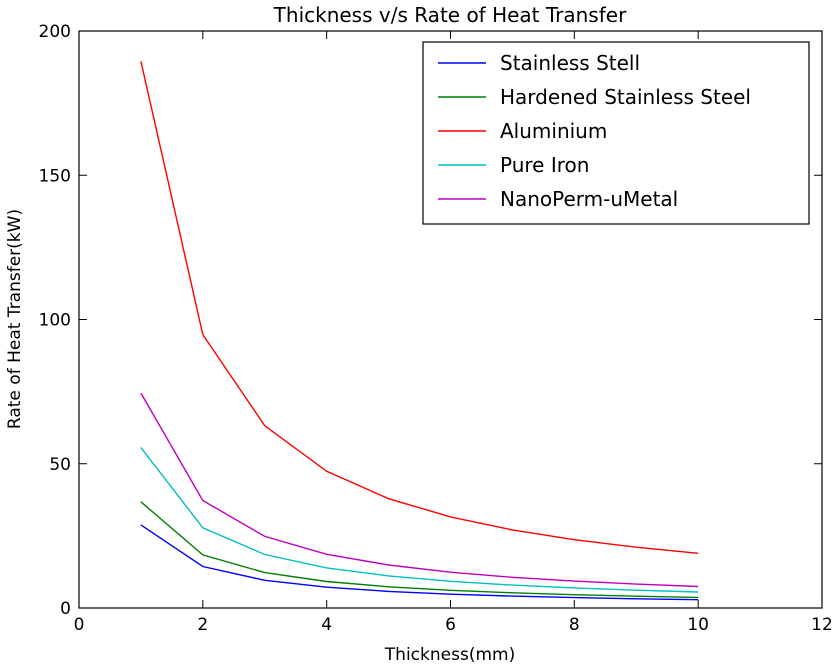  What do you see at coordinates (544, 165) in the screenshot?
I see `legend-label-pure-iron: Pure Iron` at bounding box center [544, 165].